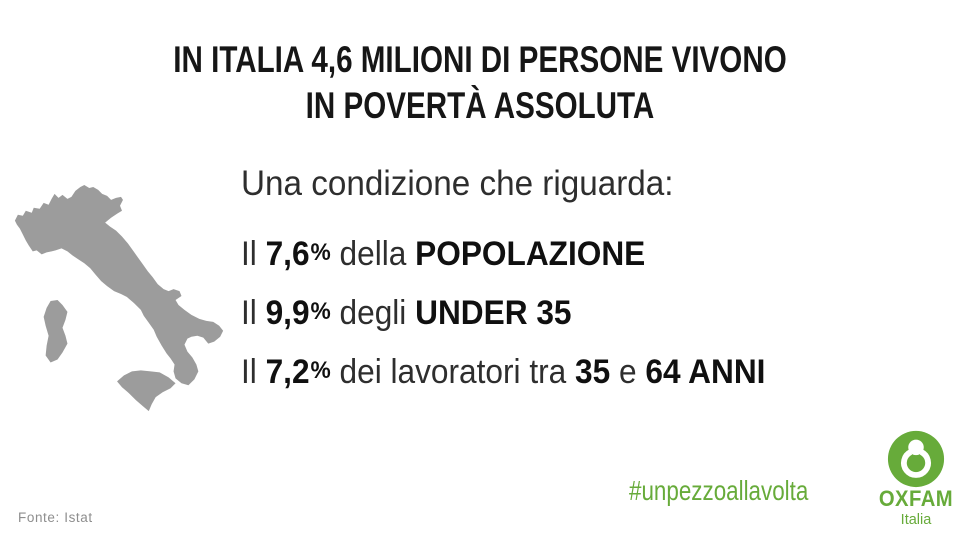 This screenshot has height=540, width=960. Describe the element at coordinates (287, 254) in the screenshot. I see `stat-value: 7,6` at that location.